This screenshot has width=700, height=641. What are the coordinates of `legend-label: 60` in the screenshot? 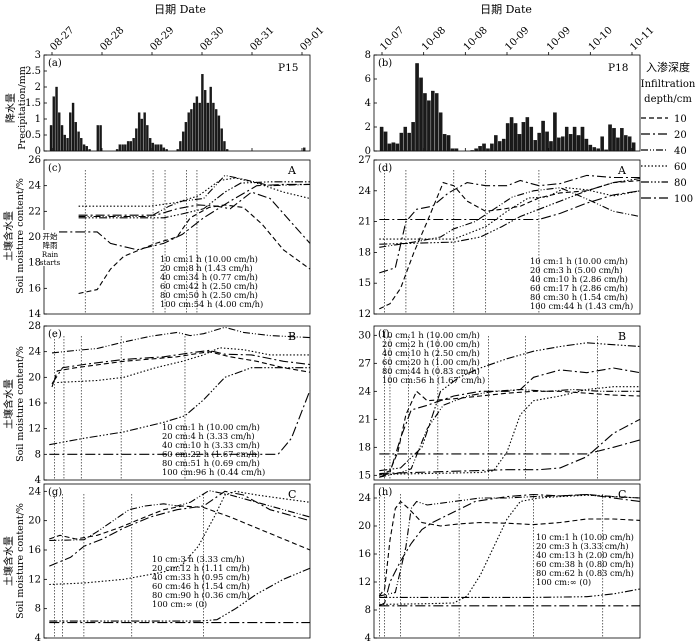 It's located at (680, 167).